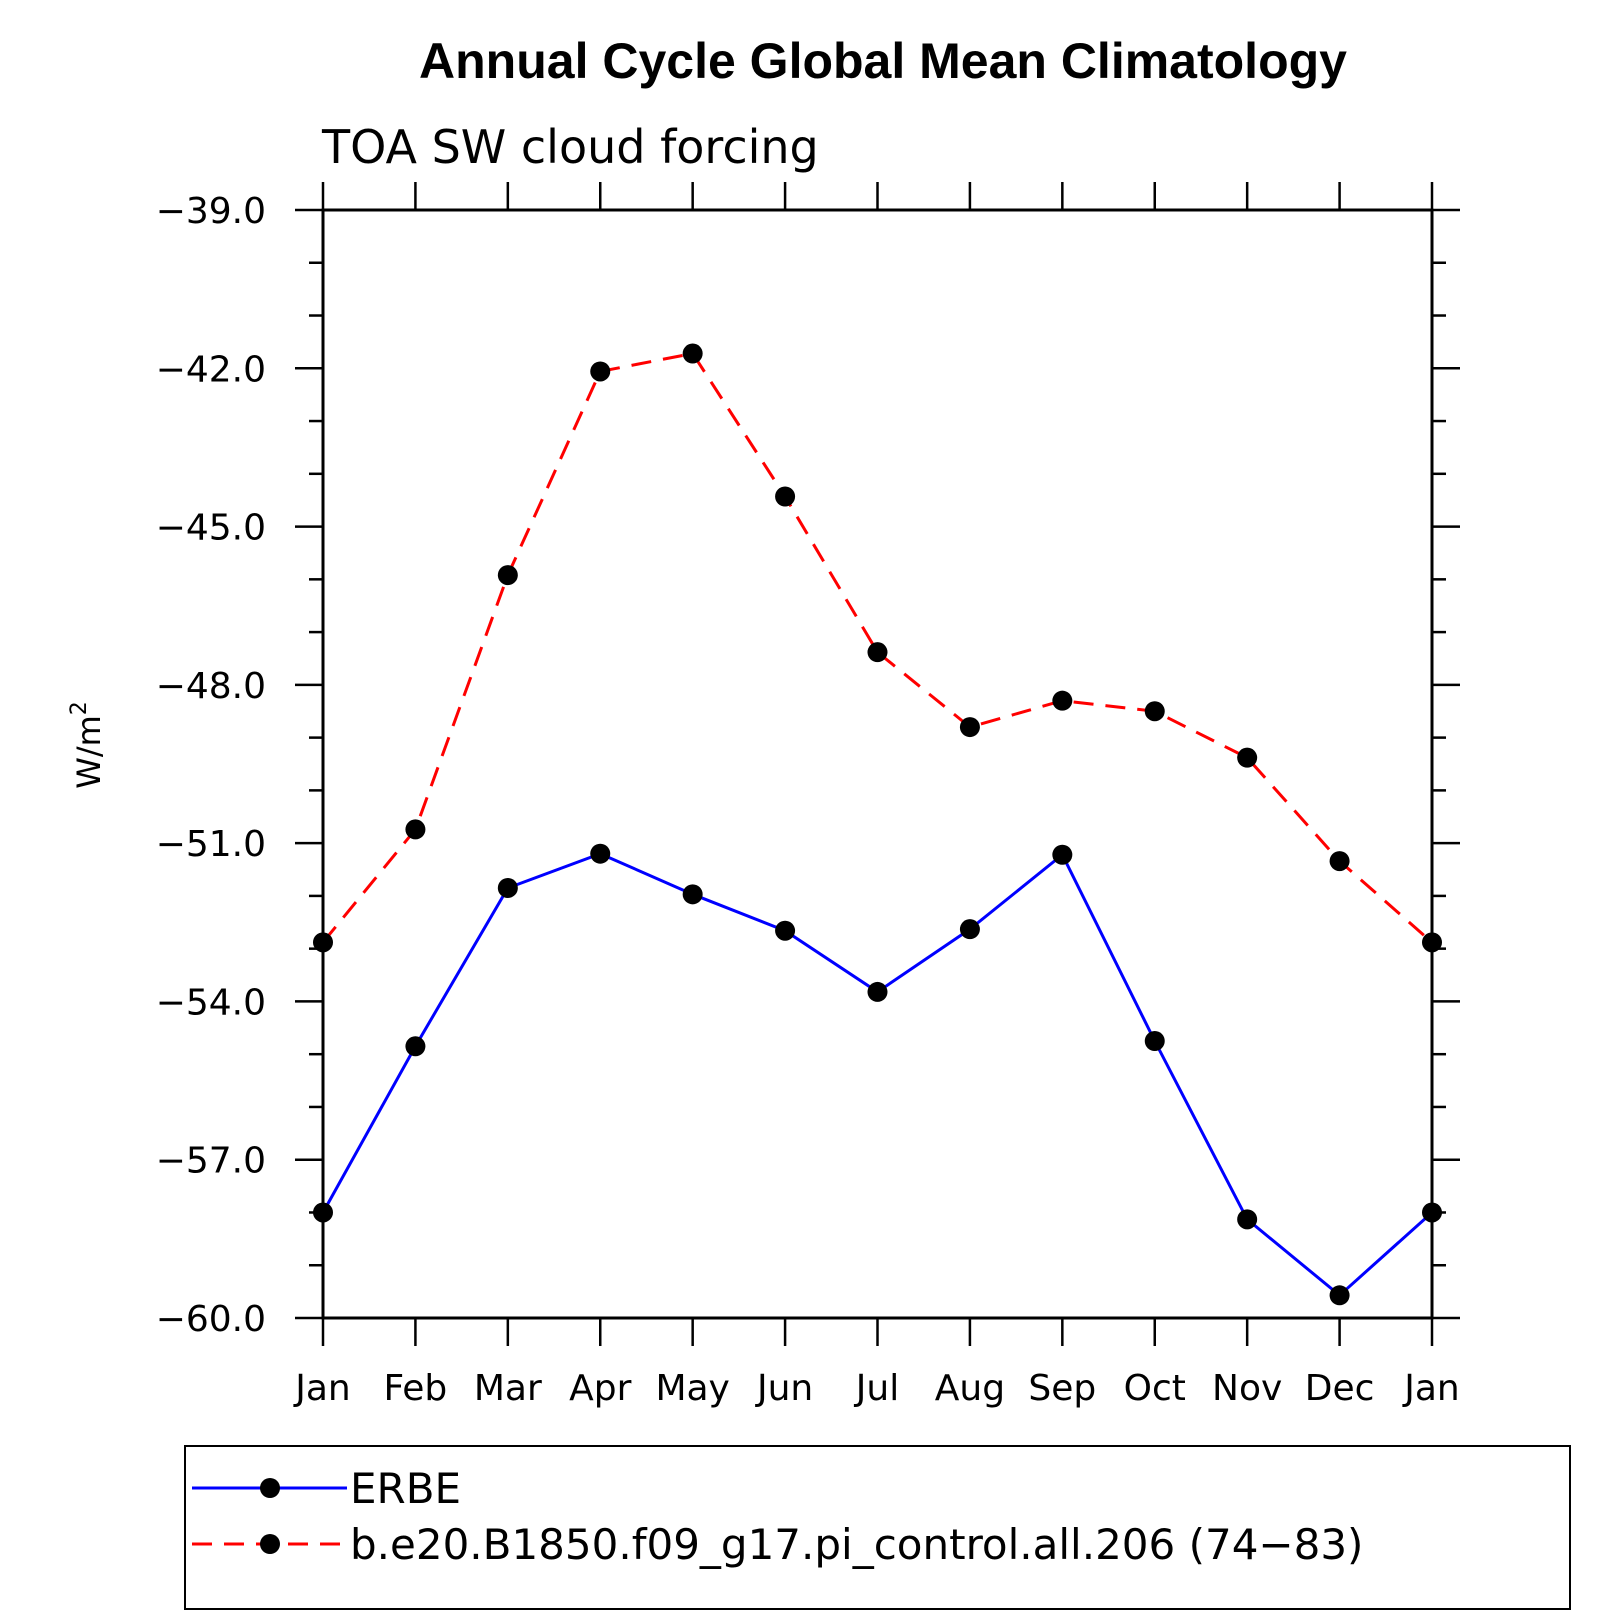  What do you see at coordinates (1247, 1388) in the screenshot?
I see `x-tick-label: Nov` at bounding box center [1247, 1388].